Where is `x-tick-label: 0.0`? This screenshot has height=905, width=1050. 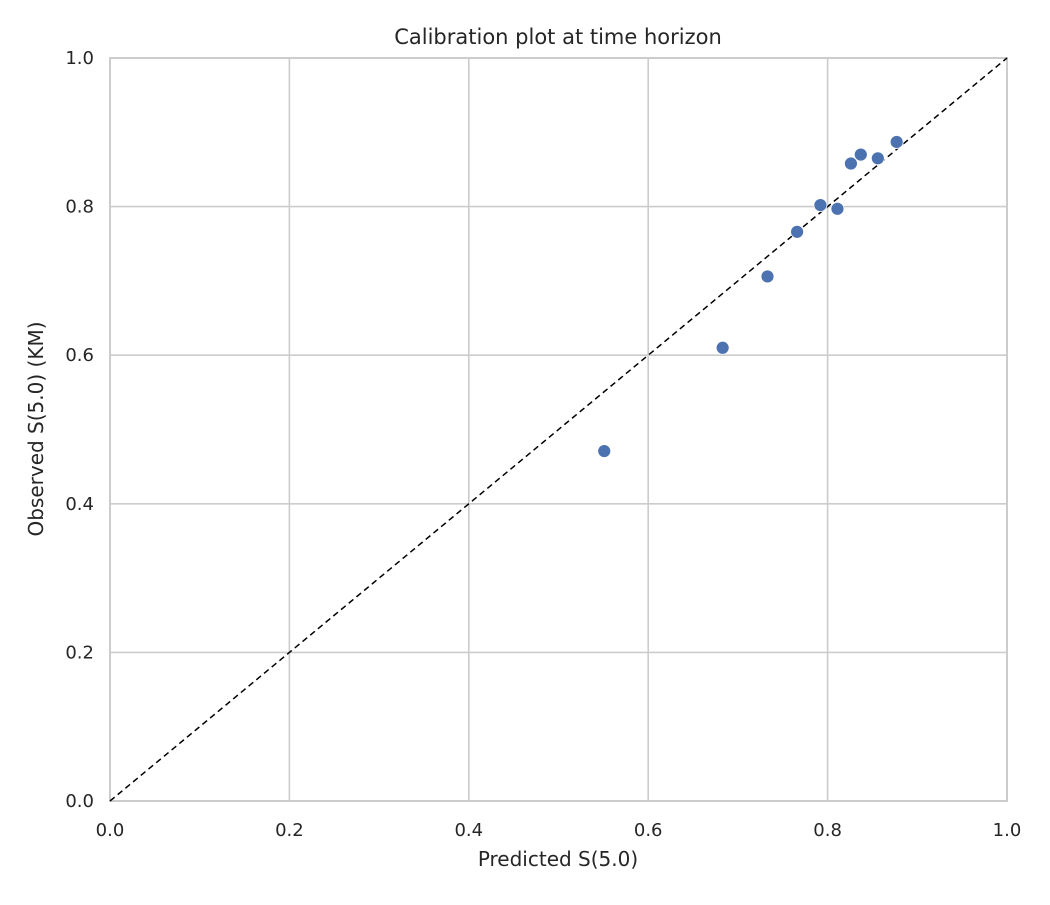
x-tick-label: 0.0 is located at coordinates (110, 830).